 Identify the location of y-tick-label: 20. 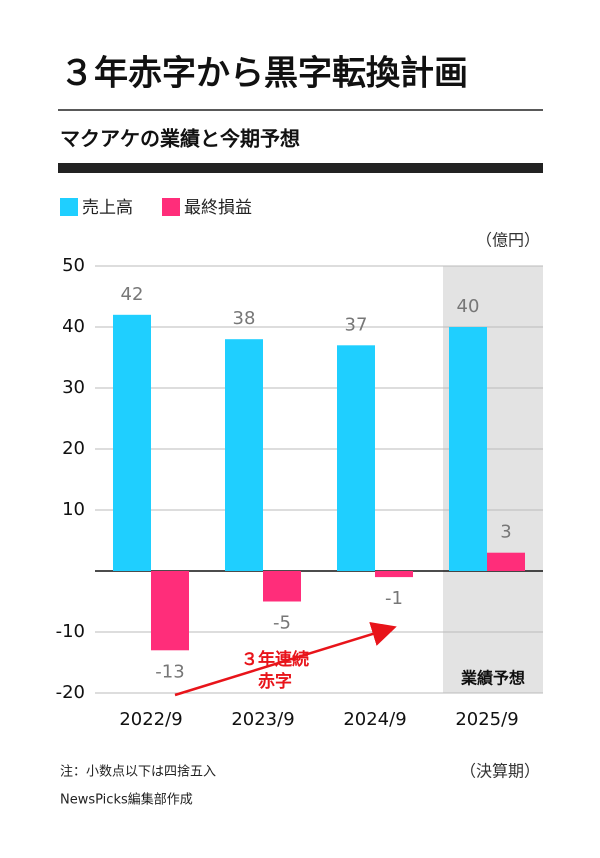
(73, 448).